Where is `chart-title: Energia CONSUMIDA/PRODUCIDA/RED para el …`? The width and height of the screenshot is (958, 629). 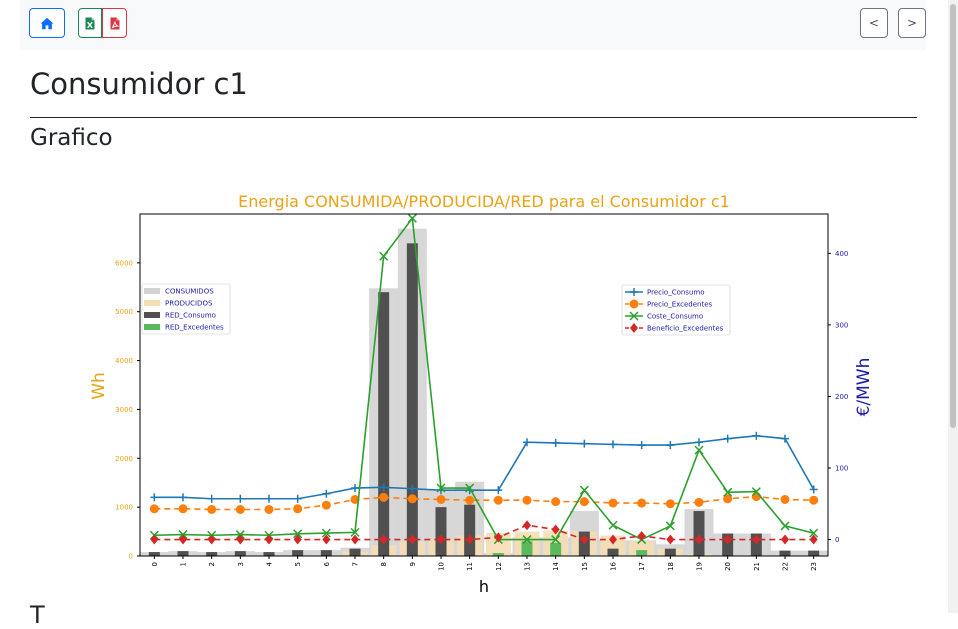
chart-title: Energia CONSUMIDA/PRODUCIDA/RED para el … is located at coordinates (484, 201).